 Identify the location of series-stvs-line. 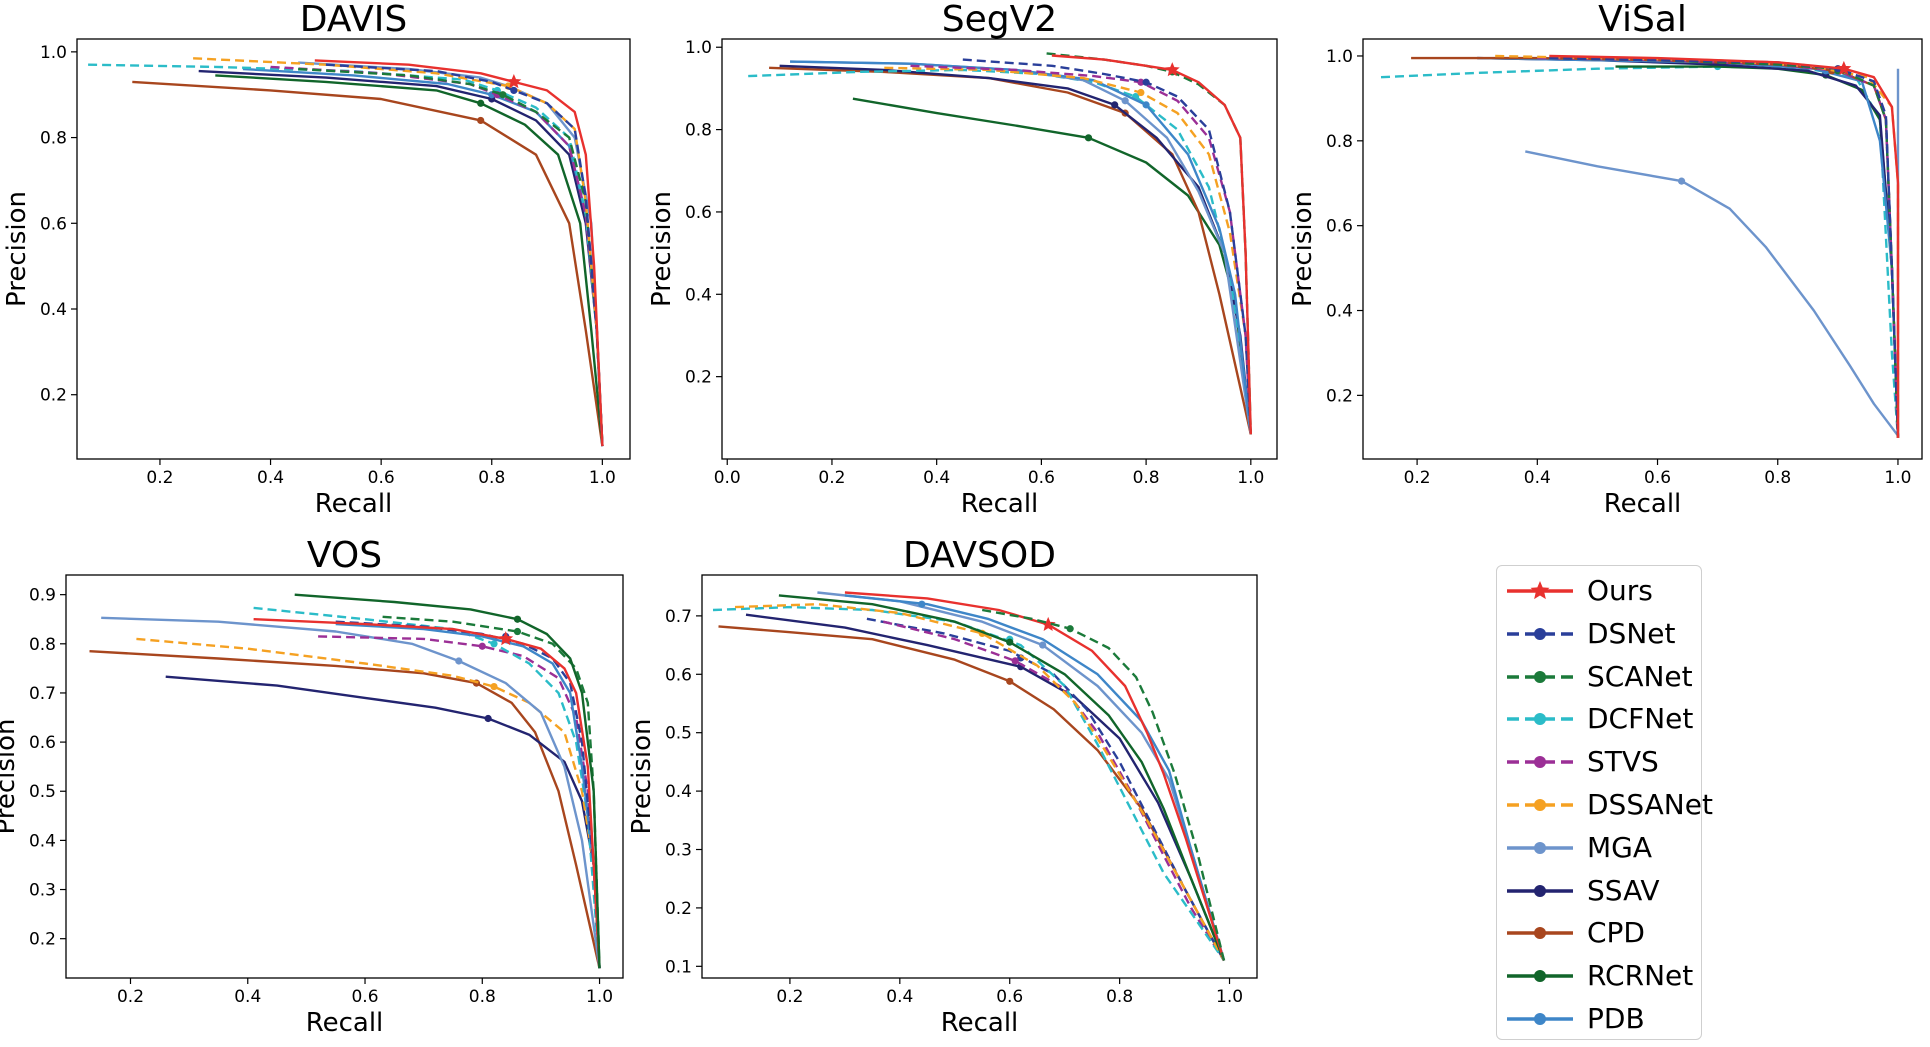
(1718, 247).